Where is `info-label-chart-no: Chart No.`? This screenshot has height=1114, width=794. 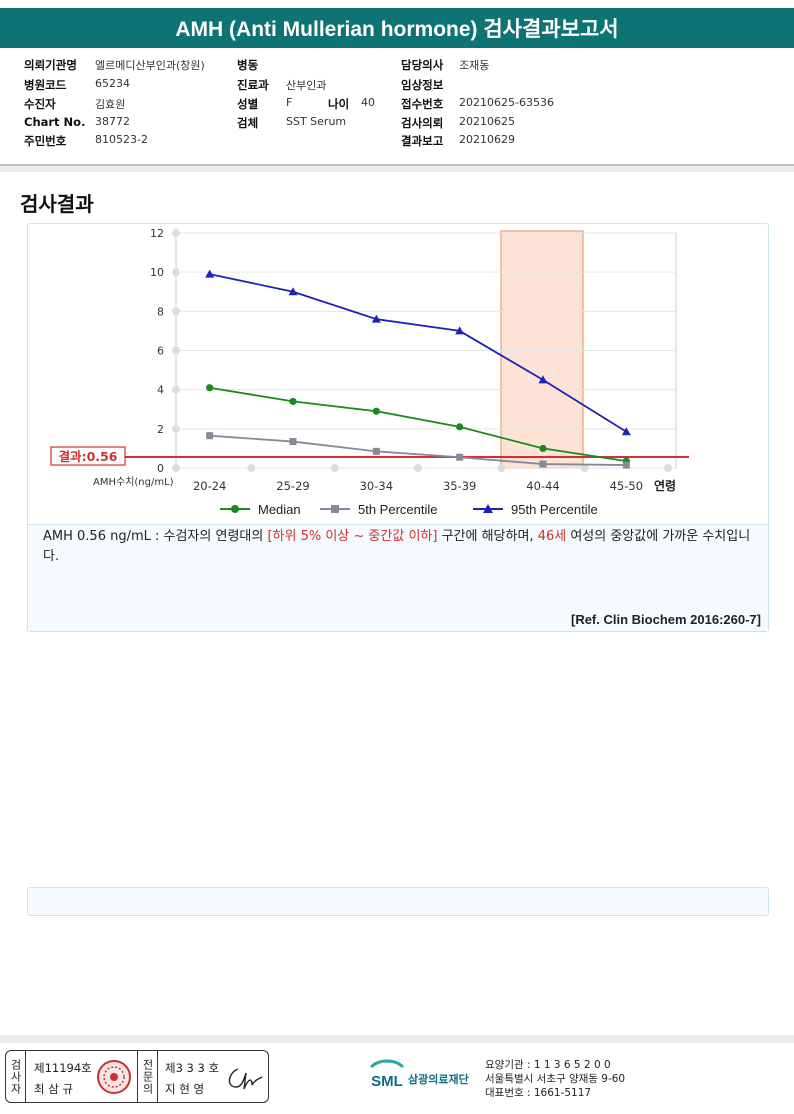
info-label-chart-no: Chart No. is located at coordinates (55, 122).